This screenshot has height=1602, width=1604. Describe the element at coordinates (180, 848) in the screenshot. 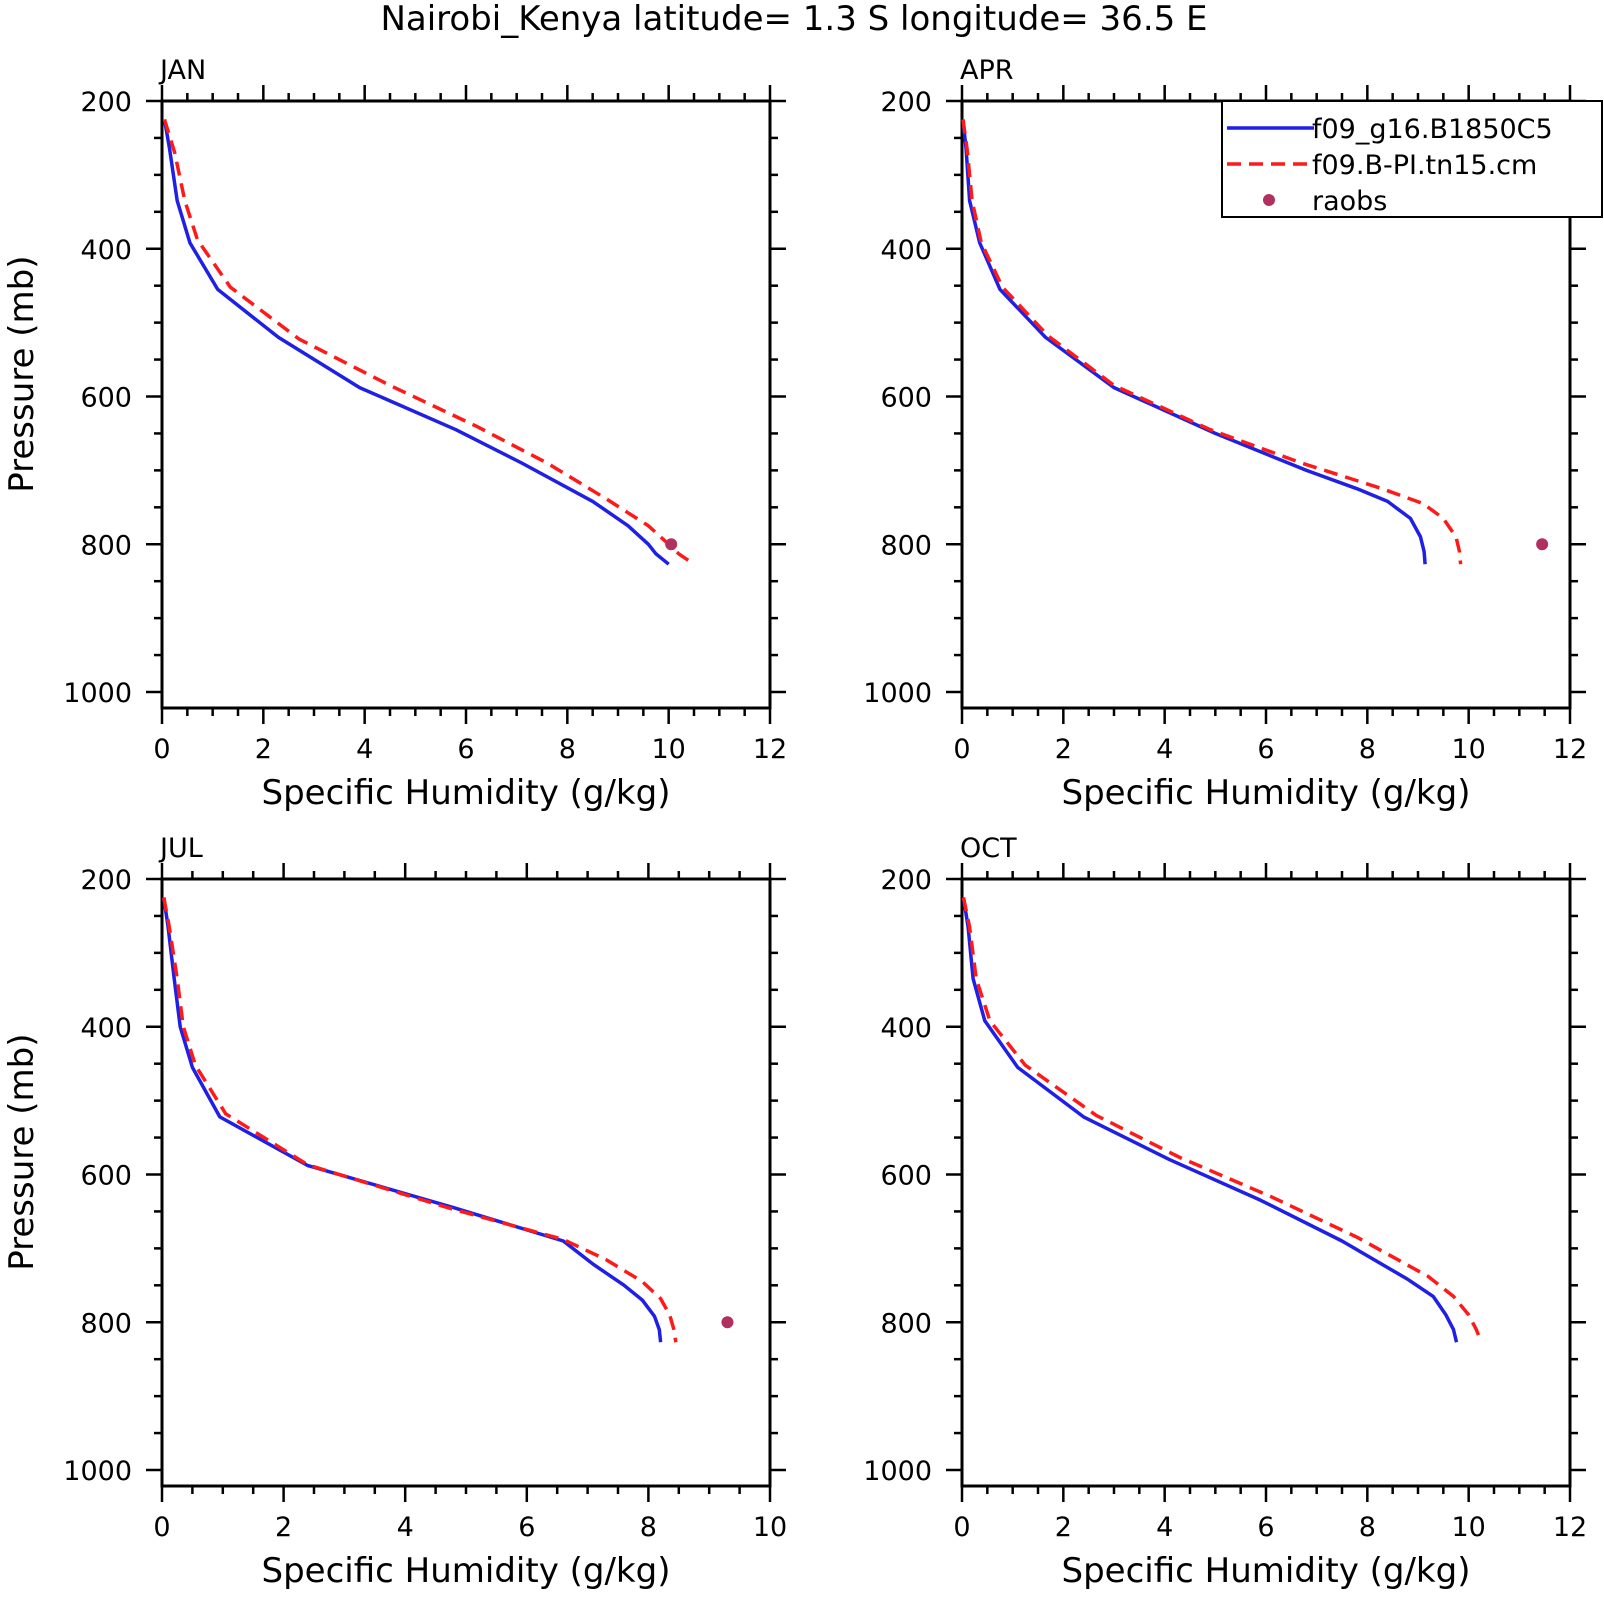

I see `panel-title: JUL` at that location.